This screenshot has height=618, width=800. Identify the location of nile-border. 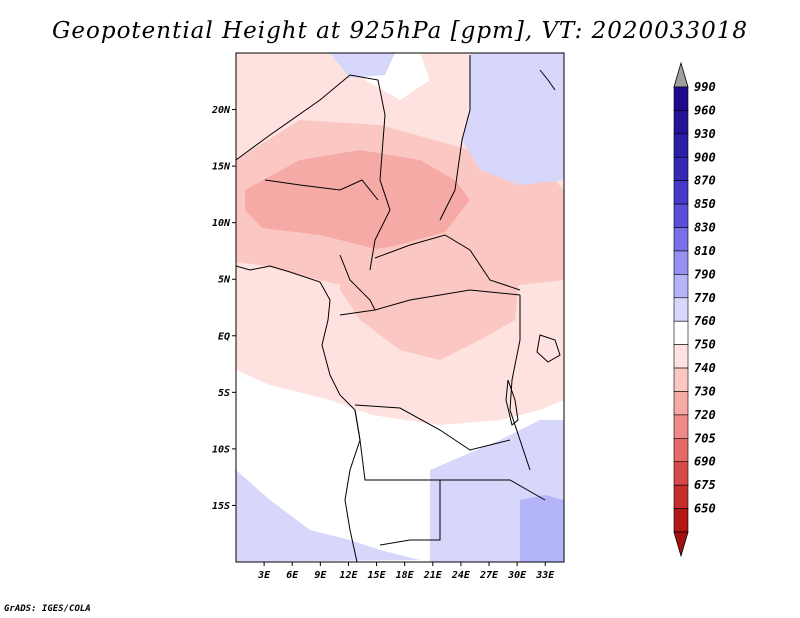
(455, 138).